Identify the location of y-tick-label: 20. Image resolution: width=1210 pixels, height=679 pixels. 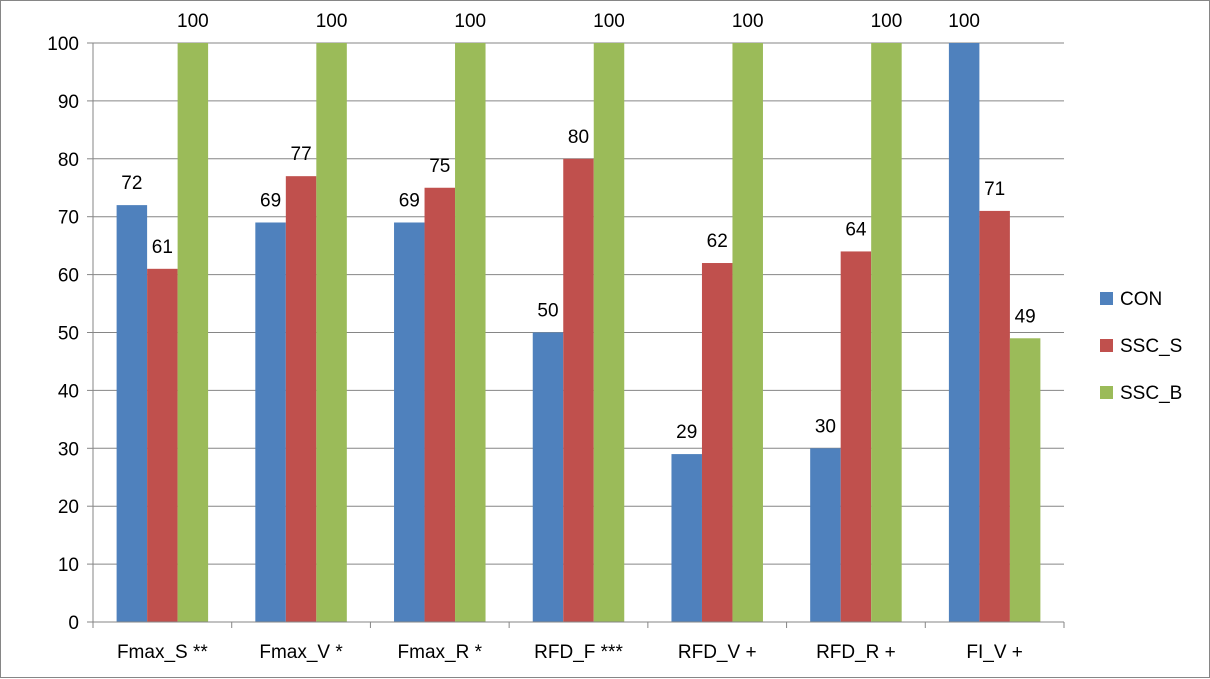
(68, 507).